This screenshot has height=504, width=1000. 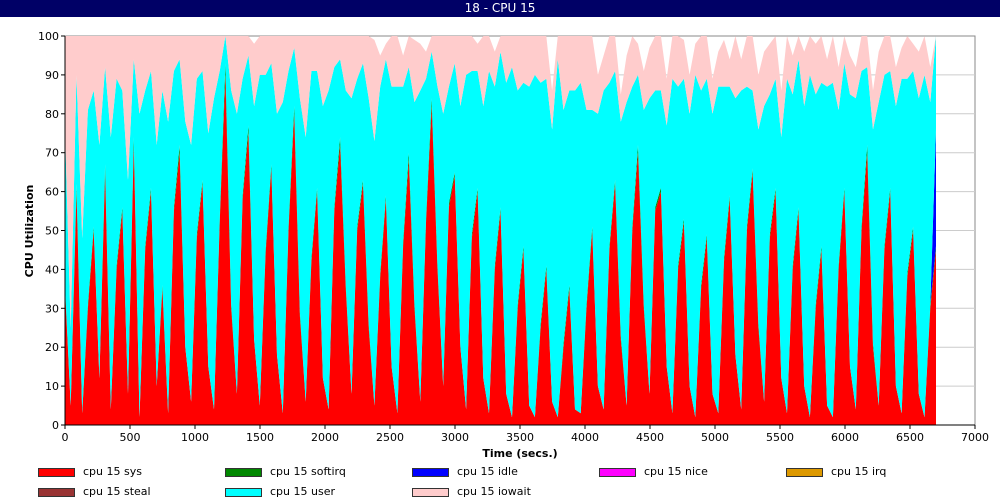 I want to click on x-tick-label: 6000, so click(x=845, y=437).